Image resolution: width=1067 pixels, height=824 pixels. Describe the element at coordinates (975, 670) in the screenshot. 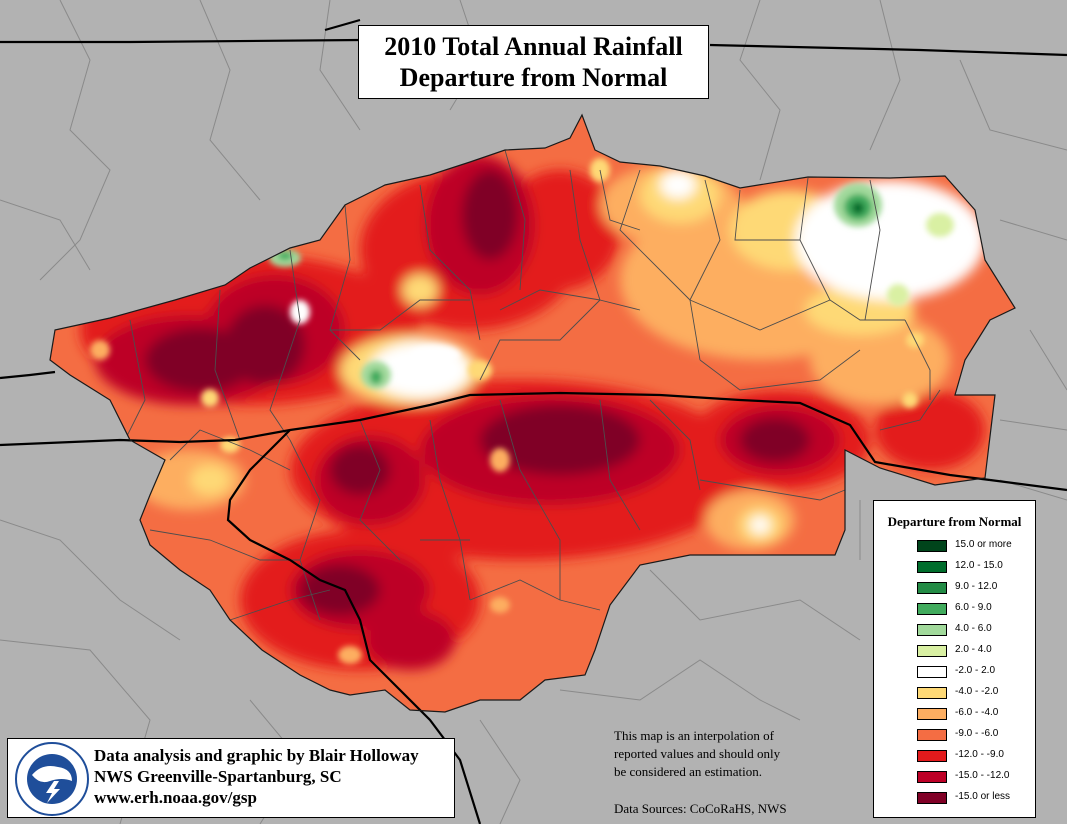

I see `legend-label: -2.0 - 2.0` at that location.